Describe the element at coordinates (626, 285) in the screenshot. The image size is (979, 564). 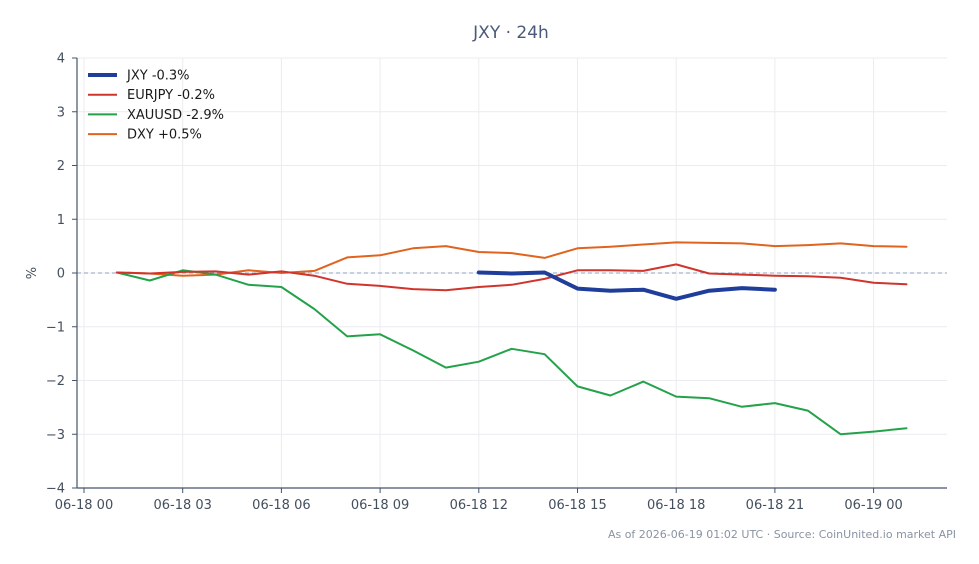
I see `series-line-jxy` at that location.